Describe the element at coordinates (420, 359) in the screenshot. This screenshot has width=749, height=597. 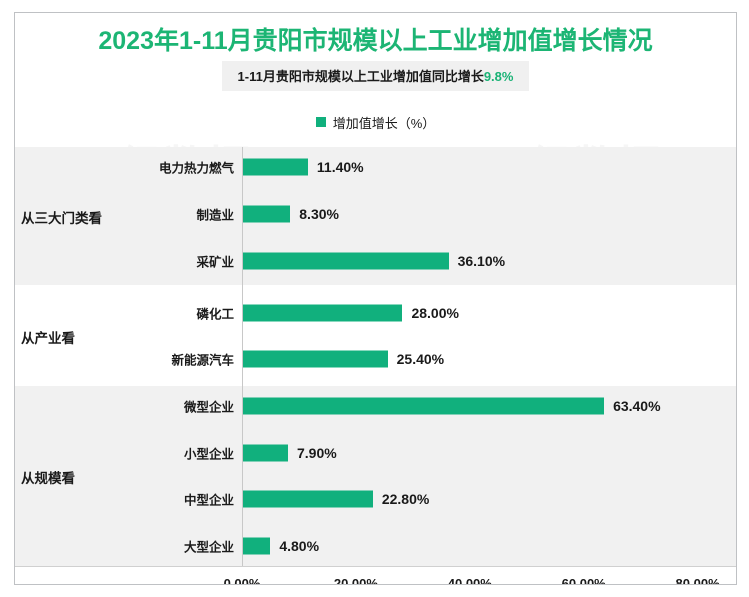
I see `bar-value-label: 25.40%` at that location.